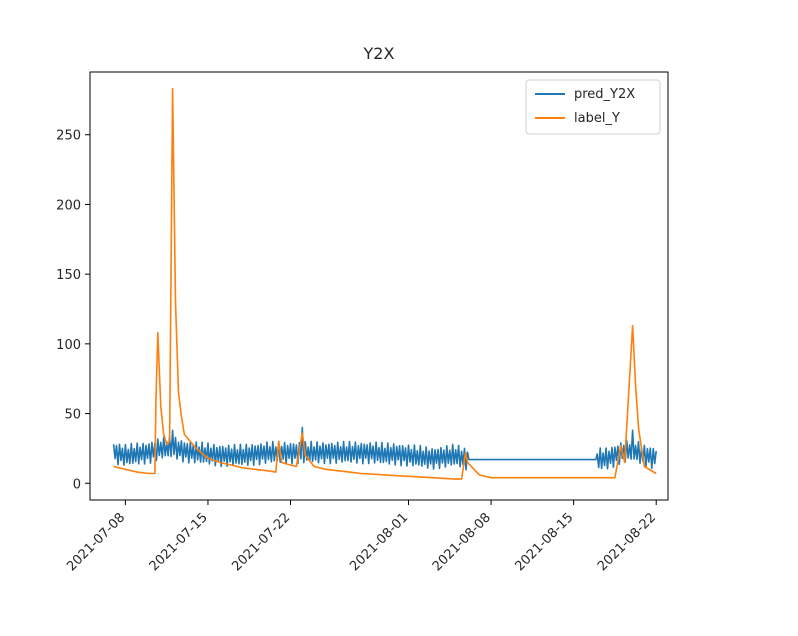 The width and height of the screenshot is (798, 636). I want to click on y-tick-label: 50, so click(72, 415).